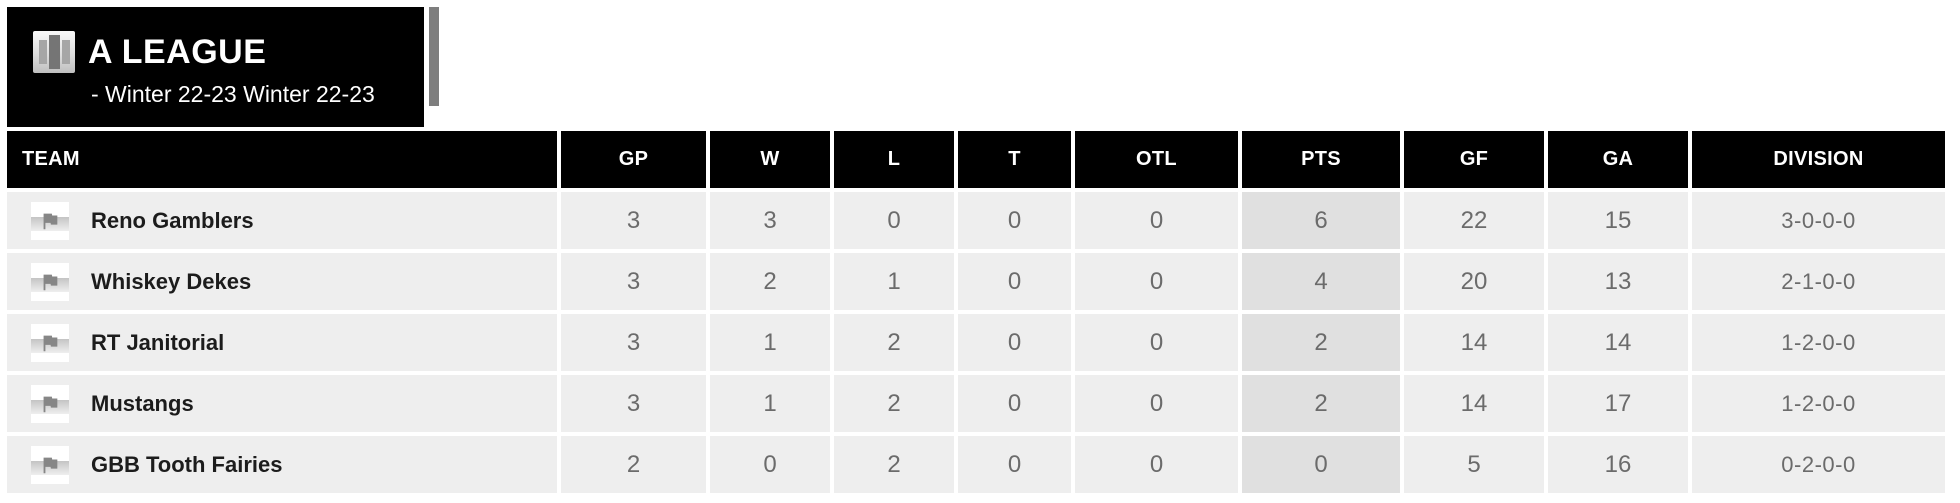 The width and height of the screenshot is (1960, 503). Describe the element at coordinates (1321, 281) in the screenshot. I see `pts-cell: 4` at that location.